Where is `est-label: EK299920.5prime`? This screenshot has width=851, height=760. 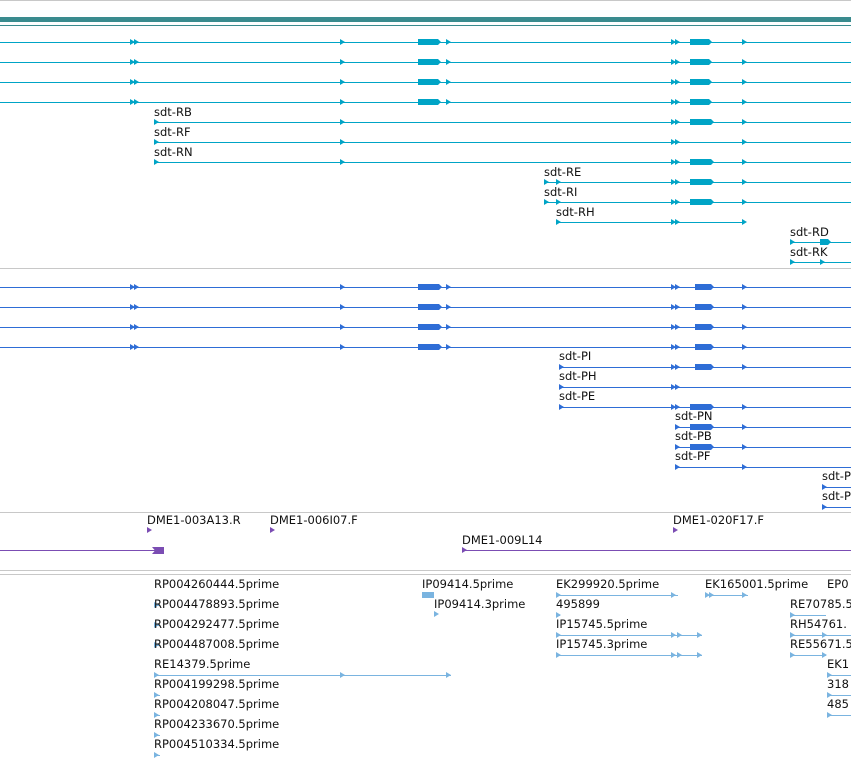
est-label: EK299920.5prime is located at coordinates (608, 584).